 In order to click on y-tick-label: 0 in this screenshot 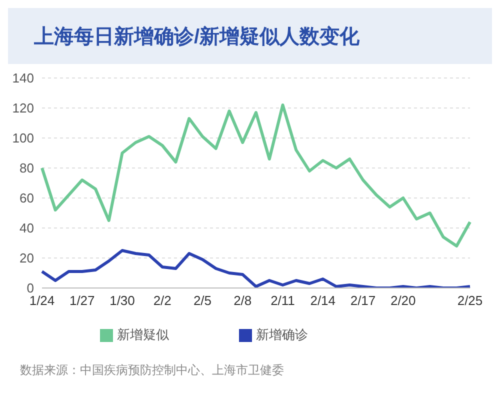, I will do `click(30, 288)`.